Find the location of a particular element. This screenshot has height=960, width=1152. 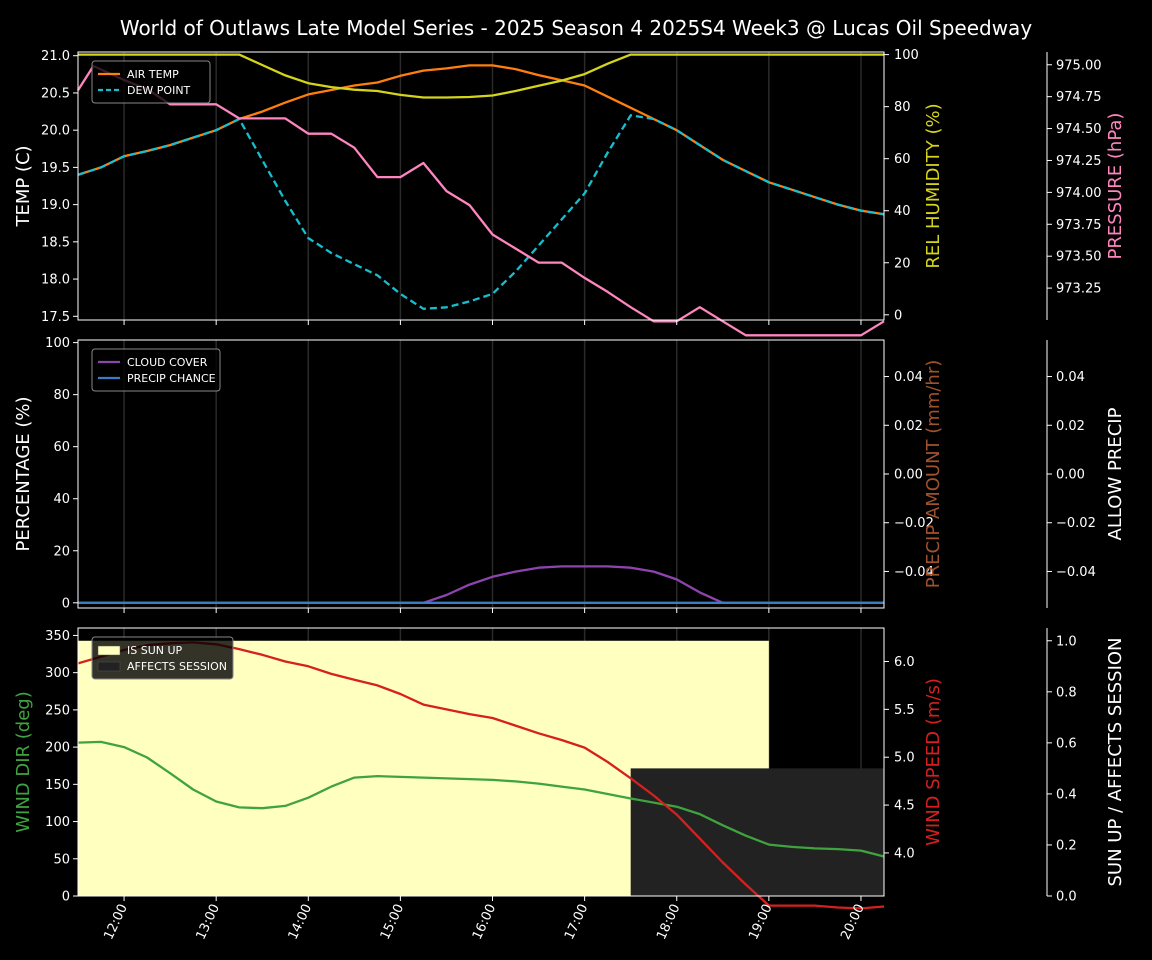

x-tick-label: 13:00 is located at coordinates (208, 922).